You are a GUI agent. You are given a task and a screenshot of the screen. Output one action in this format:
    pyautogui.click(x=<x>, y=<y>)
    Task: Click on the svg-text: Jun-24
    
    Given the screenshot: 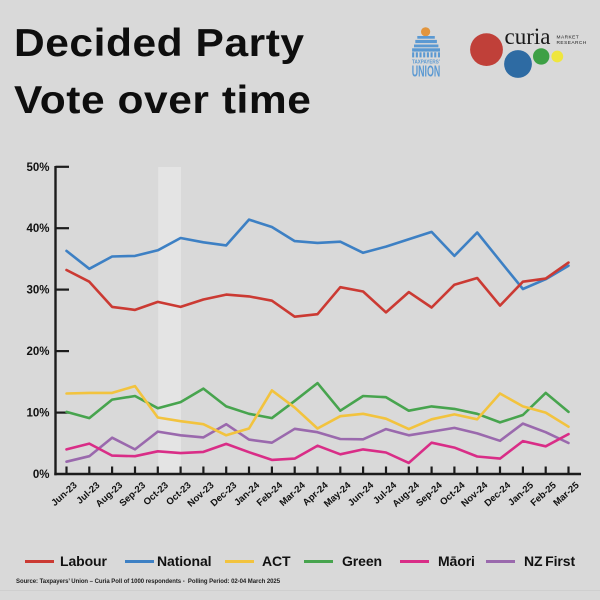 What is the action you would take?
    pyautogui.click(x=361, y=494)
    